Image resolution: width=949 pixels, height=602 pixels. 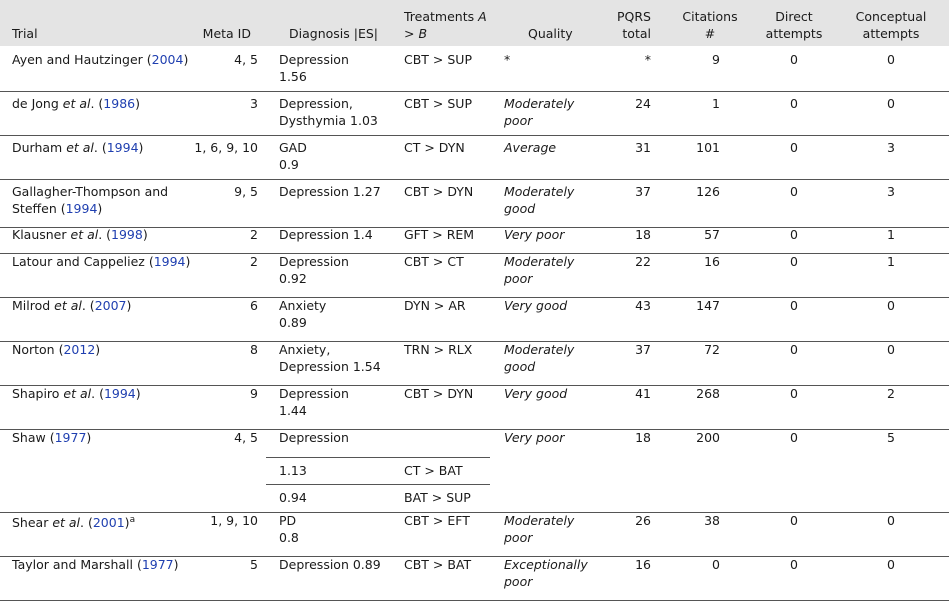 What do you see at coordinates (378, 457) in the screenshot?
I see `partial-row-divider` at bounding box center [378, 457].